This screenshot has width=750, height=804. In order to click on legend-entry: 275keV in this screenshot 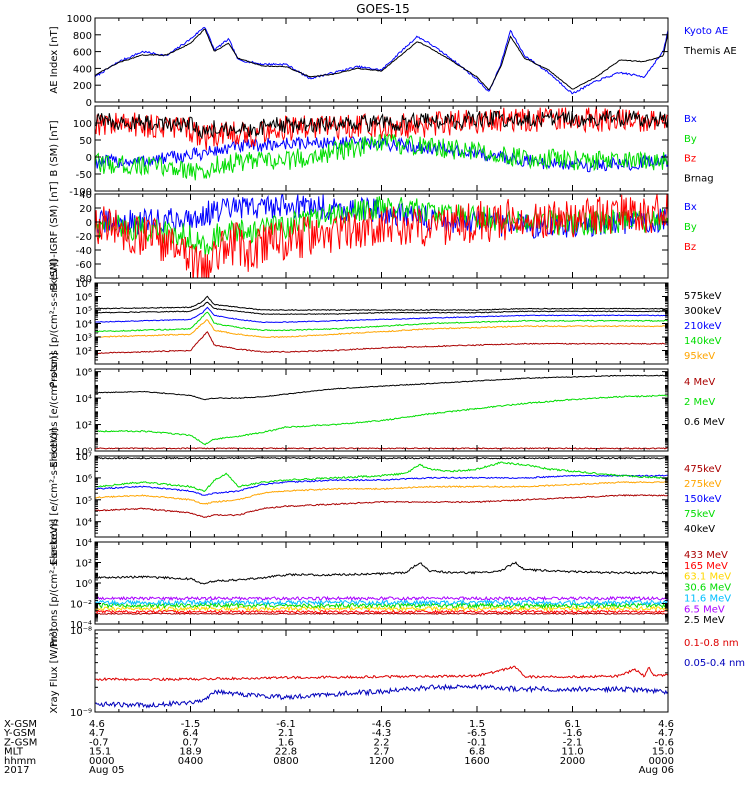, I will do `click(703, 484)`.